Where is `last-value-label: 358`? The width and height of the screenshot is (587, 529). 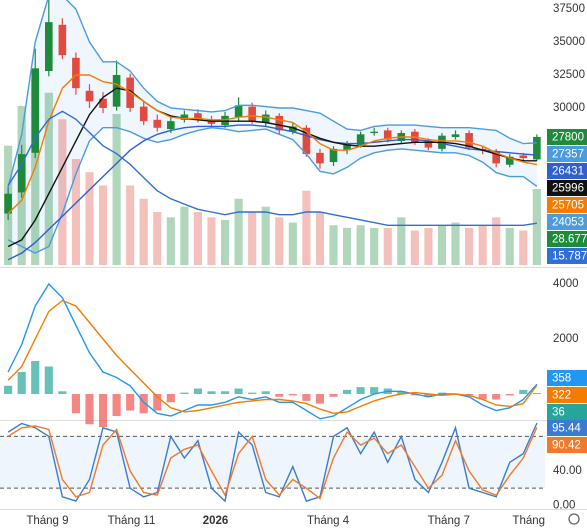 last-value-label: 358 is located at coordinates (561, 379).